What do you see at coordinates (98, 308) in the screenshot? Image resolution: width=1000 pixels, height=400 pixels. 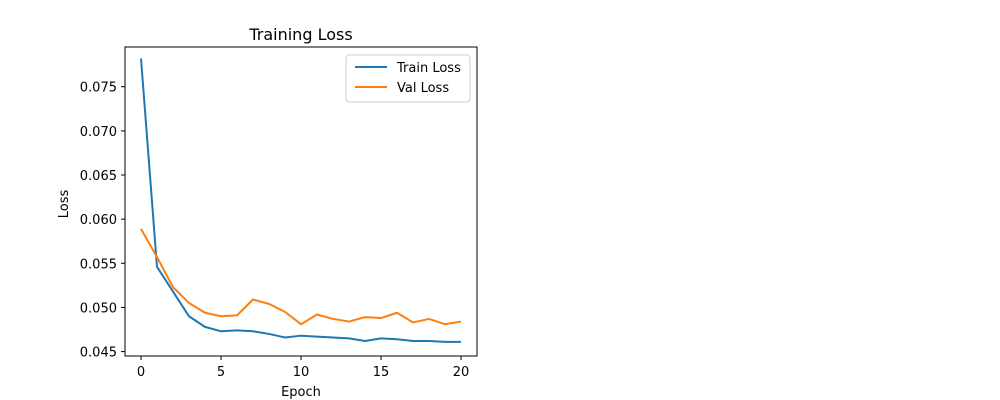 I see `y-tick-label: 0.050` at bounding box center [98, 308].